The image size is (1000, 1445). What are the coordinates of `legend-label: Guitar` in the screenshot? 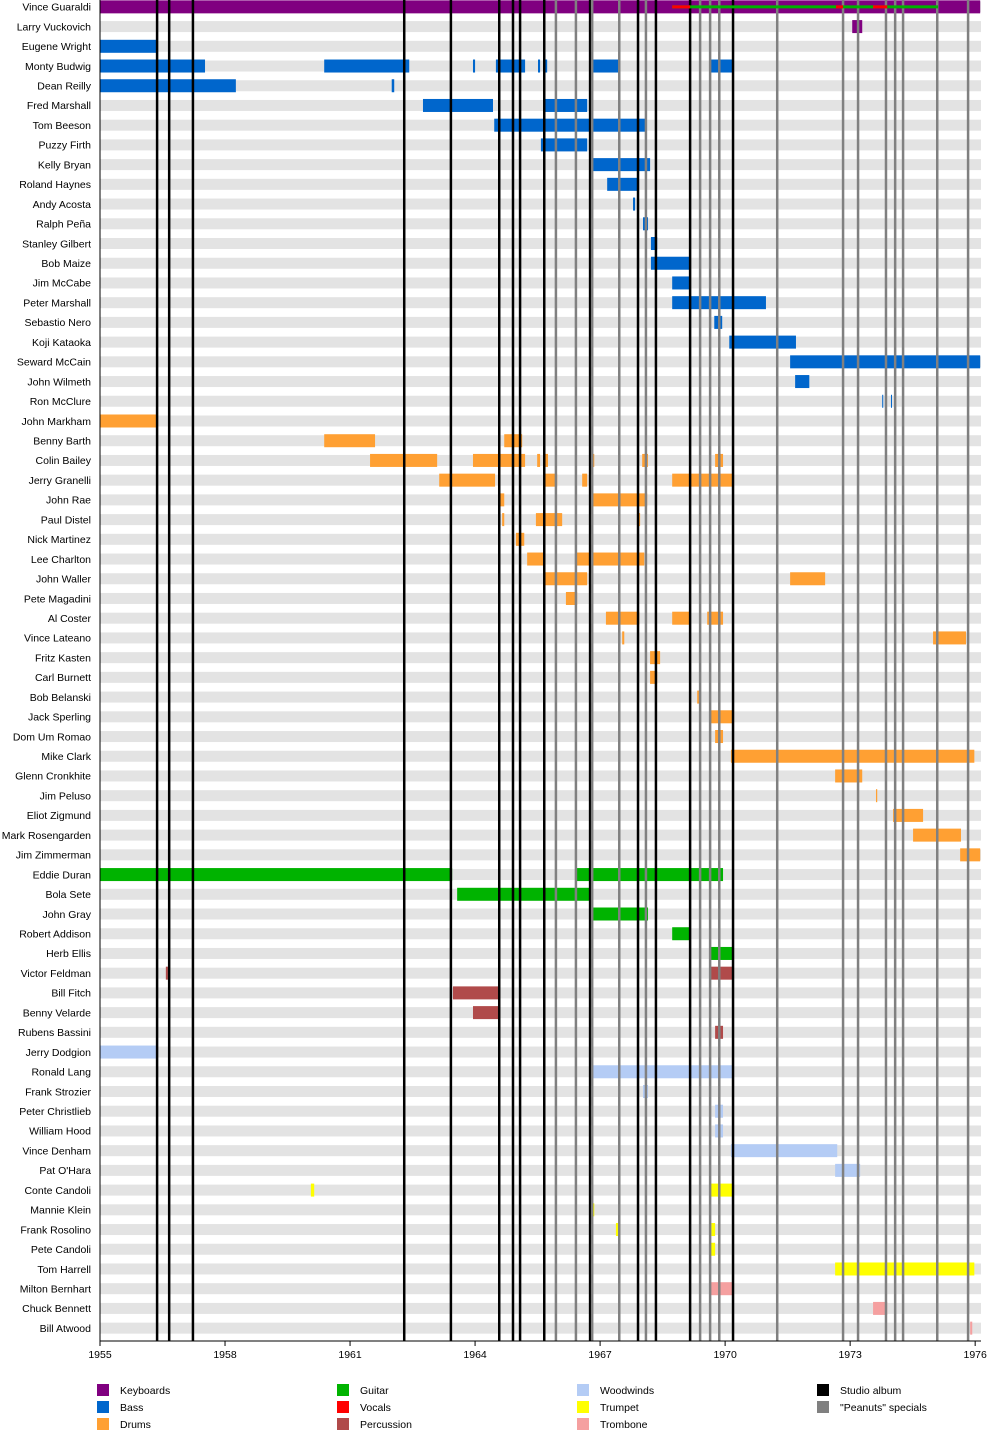 It's located at (374, 1391).